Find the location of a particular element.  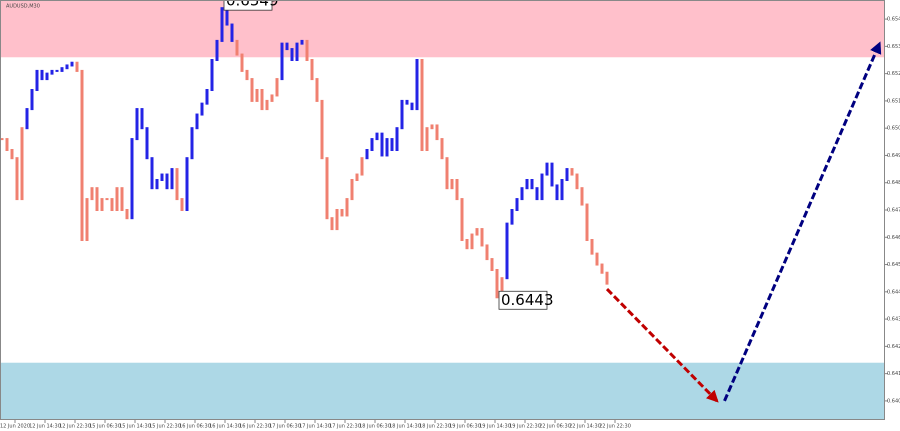

y-tick-label: 0.6415 is located at coordinates (893, 374).